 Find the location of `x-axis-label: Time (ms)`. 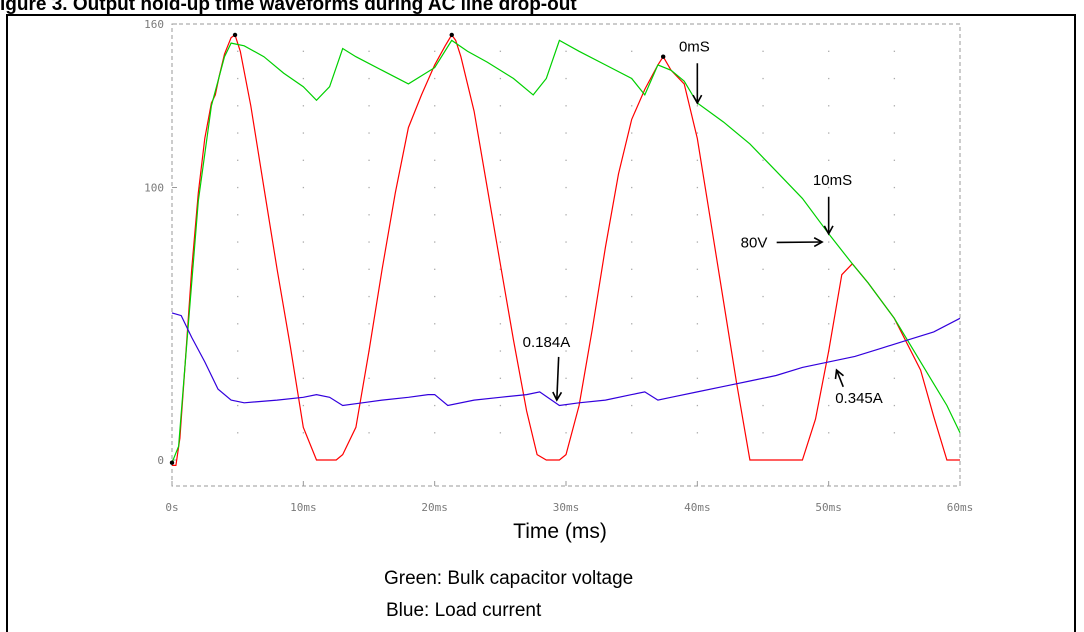

x-axis-label: Time (ms) is located at coordinates (560, 531).